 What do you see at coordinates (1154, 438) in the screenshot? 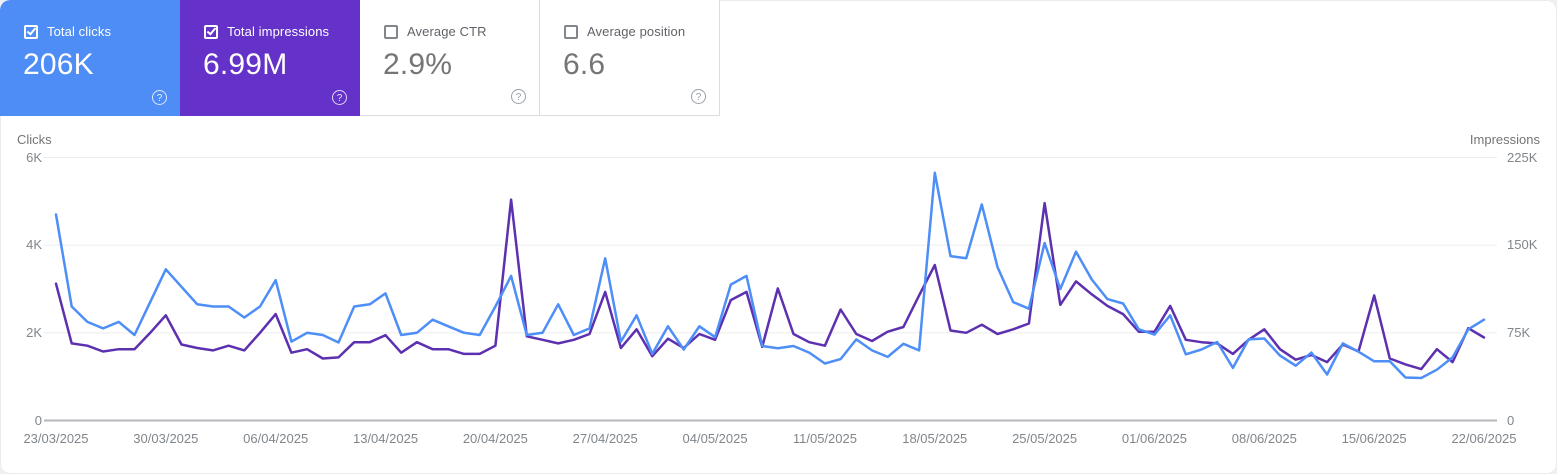
I see `x-axis-date-label: 01/06/2025` at bounding box center [1154, 438].